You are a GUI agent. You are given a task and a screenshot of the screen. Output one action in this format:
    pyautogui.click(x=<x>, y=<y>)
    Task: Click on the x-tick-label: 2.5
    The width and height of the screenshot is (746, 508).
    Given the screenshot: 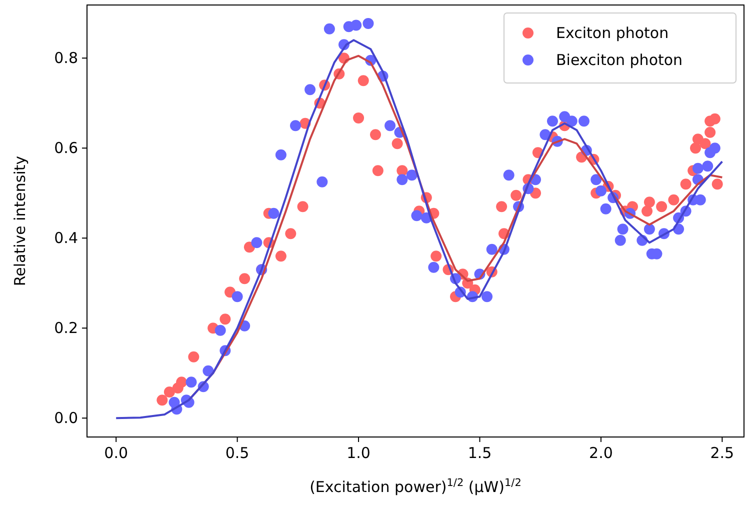 What is the action you would take?
    pyautogui.click(x=722, y=453)
    